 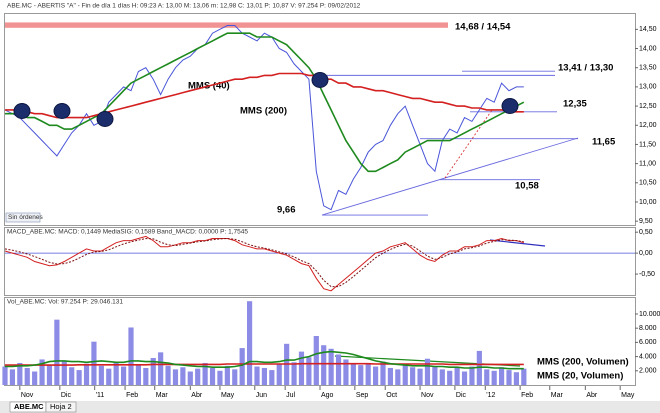 I want to click on y-tick-label: -0,50, so click(x=647, y=274).